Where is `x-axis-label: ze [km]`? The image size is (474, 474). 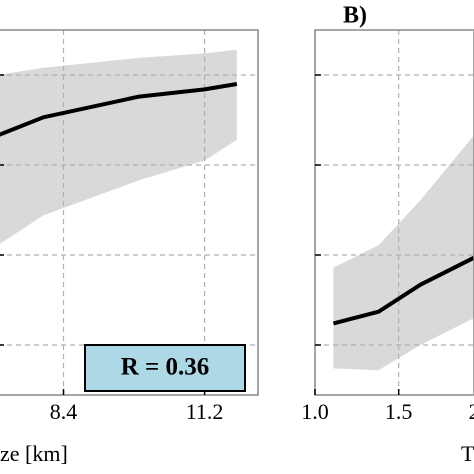
x-axis-label: ze [km] is located at coordinates (34, 453).